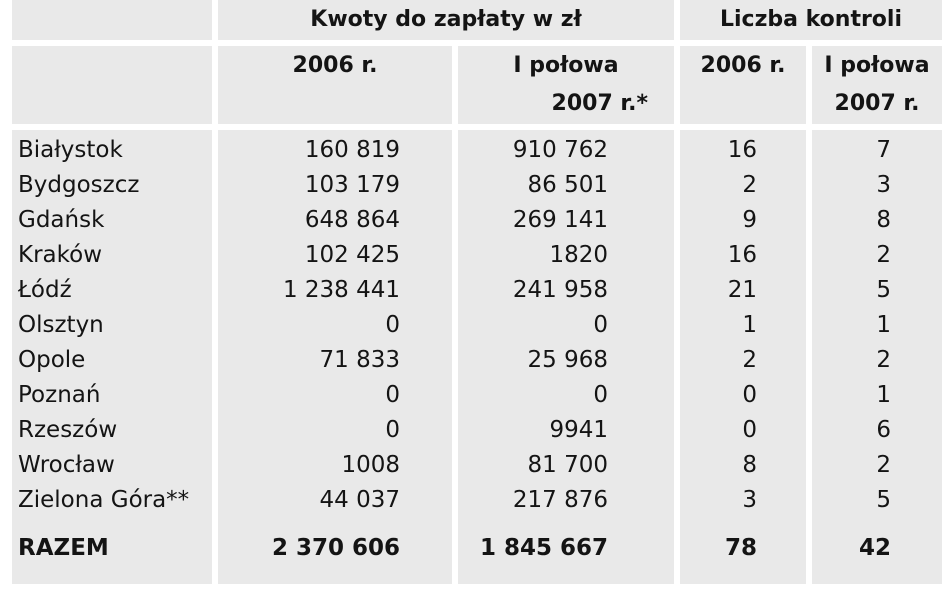 This screenshot has height=593, width=948. Describe the element at coordinates (359, 500) in the screenshot. I see `amount-2006-value: 44 037` at that location.